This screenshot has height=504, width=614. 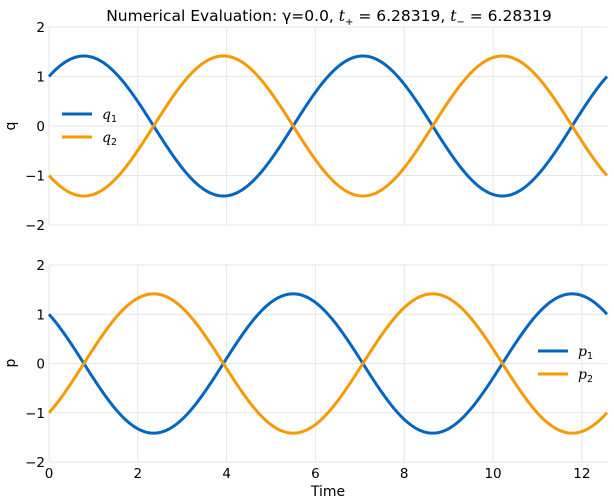 I want to click on panel-p-legend-label-p2: p2, so click(x=585, y=376).